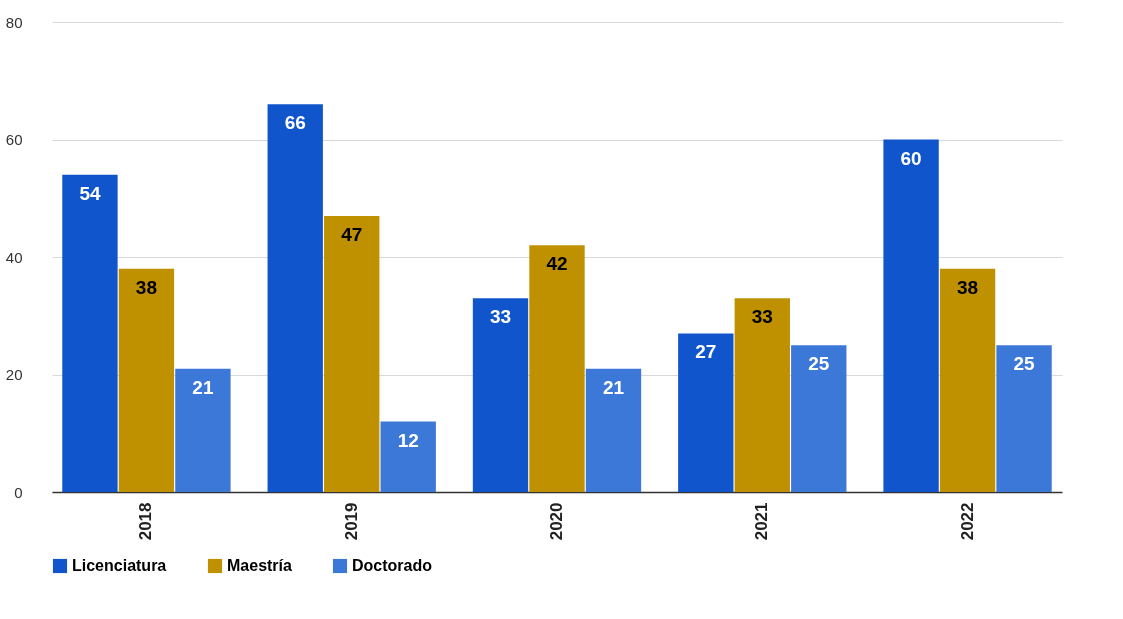 The width and height of the screenshot is (1123, 619). Describe the element at coordinates (14, 22) in the screenshot. I see `y-tick-label: 80` at that location.